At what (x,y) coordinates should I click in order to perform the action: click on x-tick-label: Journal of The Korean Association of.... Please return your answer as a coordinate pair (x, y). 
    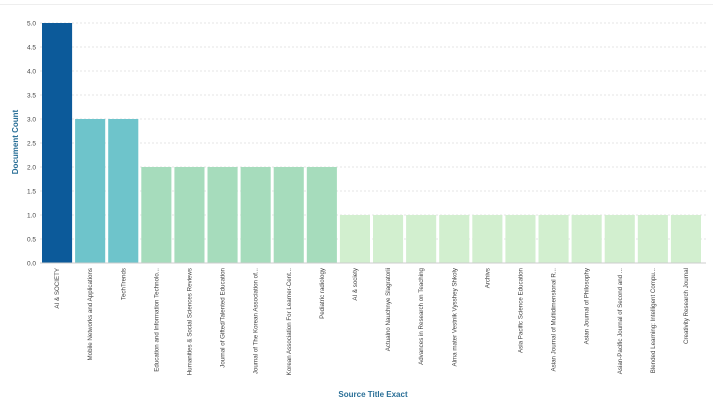
    Looking at the image, I should click on (256, 321).